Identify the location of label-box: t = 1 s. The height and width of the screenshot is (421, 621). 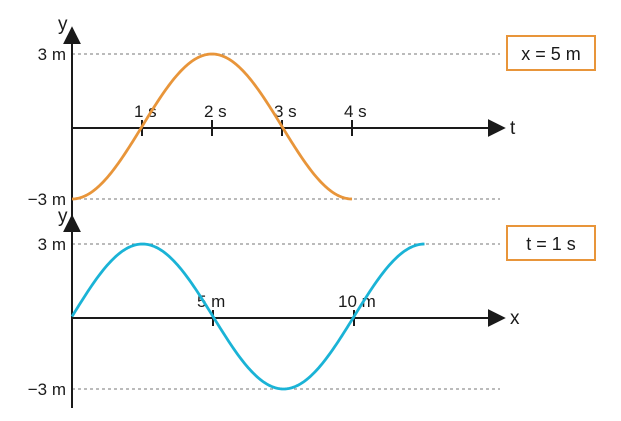
(551, 243).